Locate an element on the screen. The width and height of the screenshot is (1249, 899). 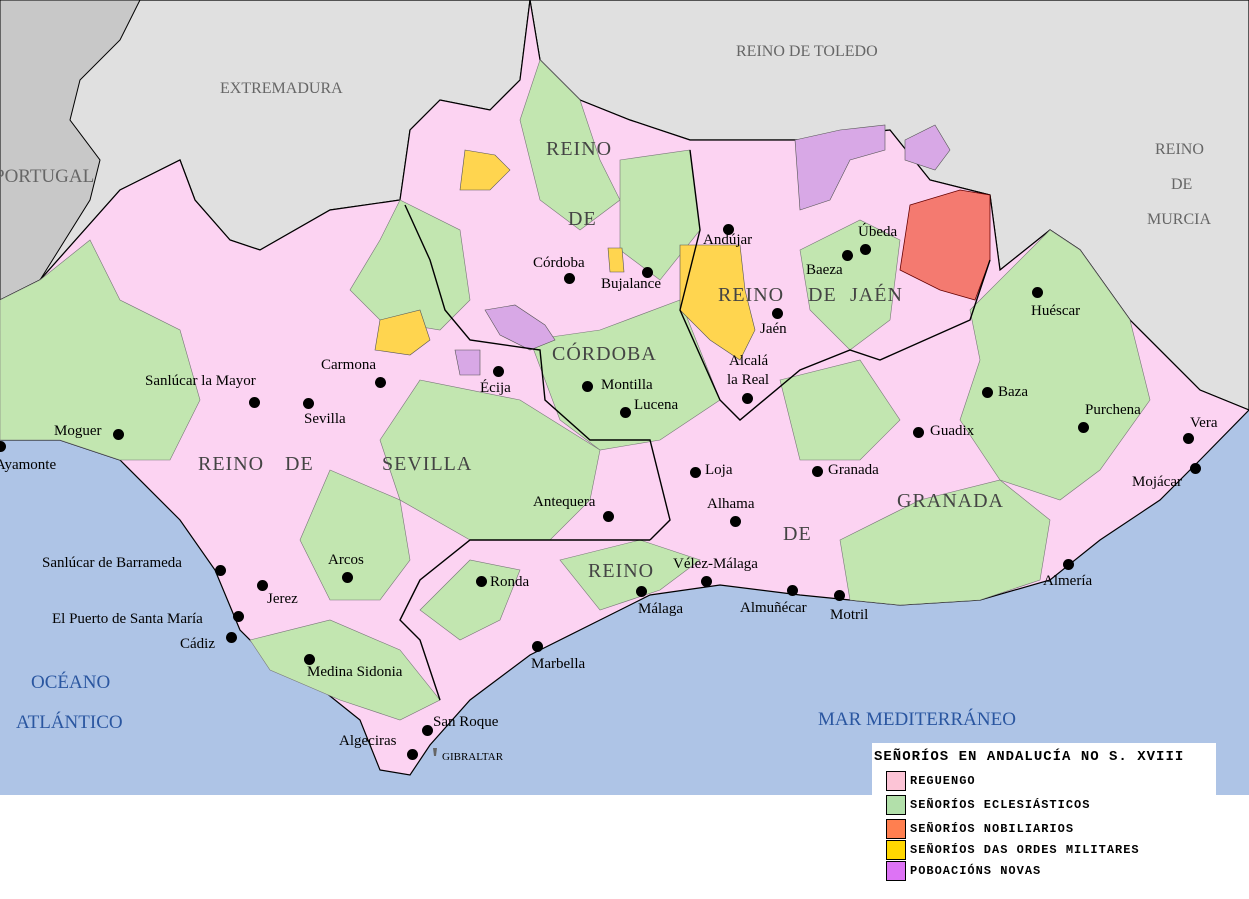
label-murcia-2: DE is located at coordinates (1182, 184).